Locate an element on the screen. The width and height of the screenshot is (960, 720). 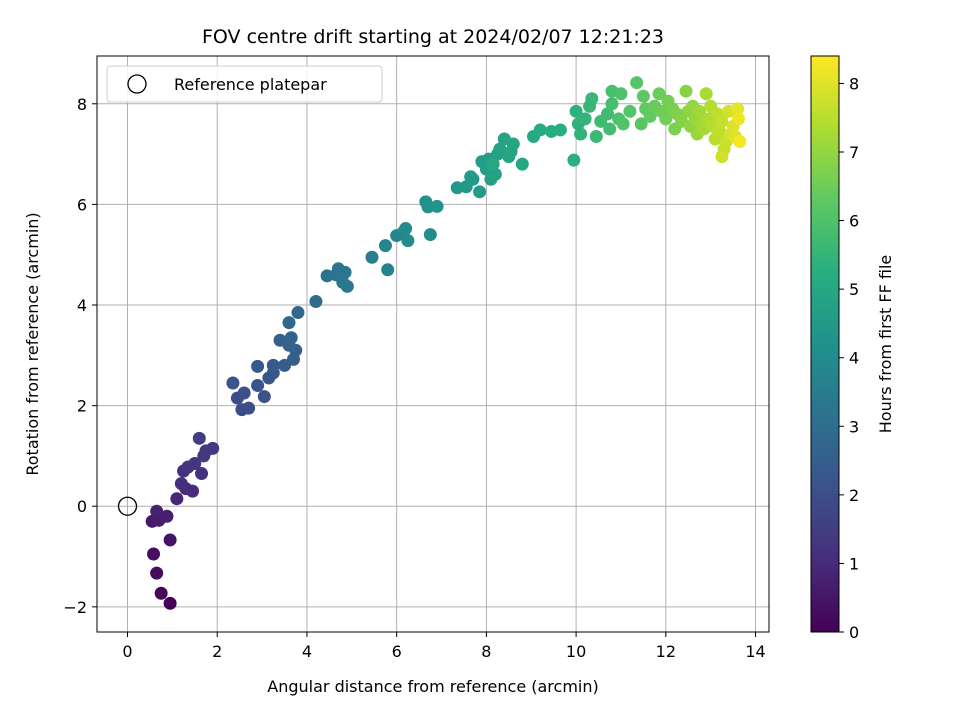
colorbar-tick-label: 1 is located at coordinates (854, 563).